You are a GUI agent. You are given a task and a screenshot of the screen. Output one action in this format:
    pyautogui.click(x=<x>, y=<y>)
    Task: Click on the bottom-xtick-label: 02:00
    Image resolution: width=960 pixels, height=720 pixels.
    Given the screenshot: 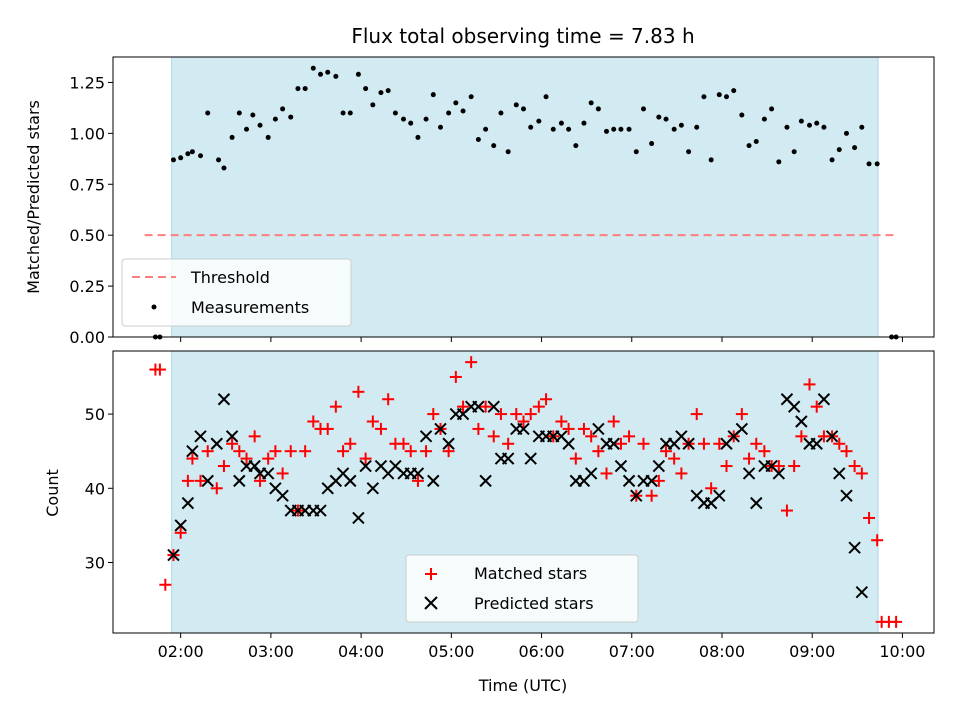 What is the action you would take?
    pyautogui.click(x=181, y=651)
    